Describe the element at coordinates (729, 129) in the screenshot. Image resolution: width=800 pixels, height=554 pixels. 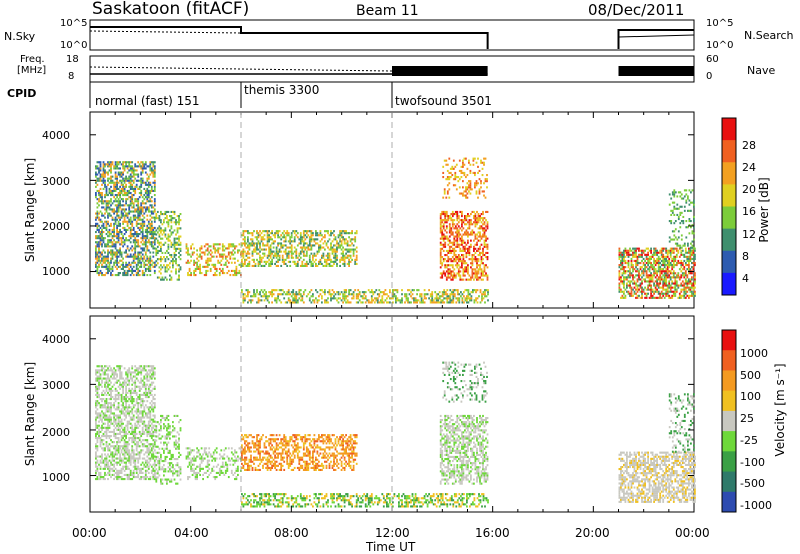
I see `colorbar-segment` at that location.